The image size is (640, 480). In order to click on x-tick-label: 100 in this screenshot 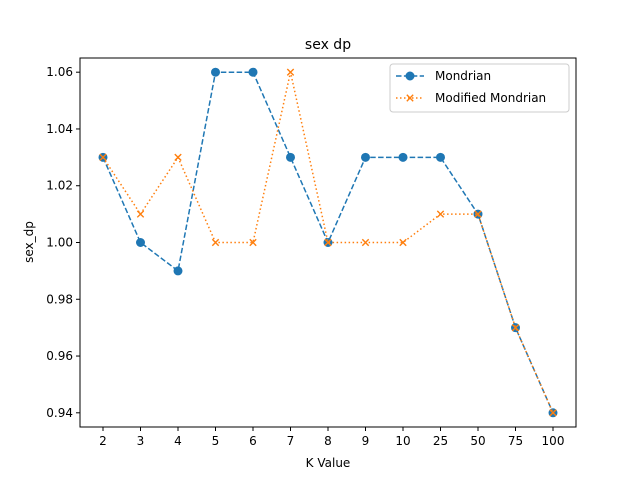, I will do `click(553, 441)`.